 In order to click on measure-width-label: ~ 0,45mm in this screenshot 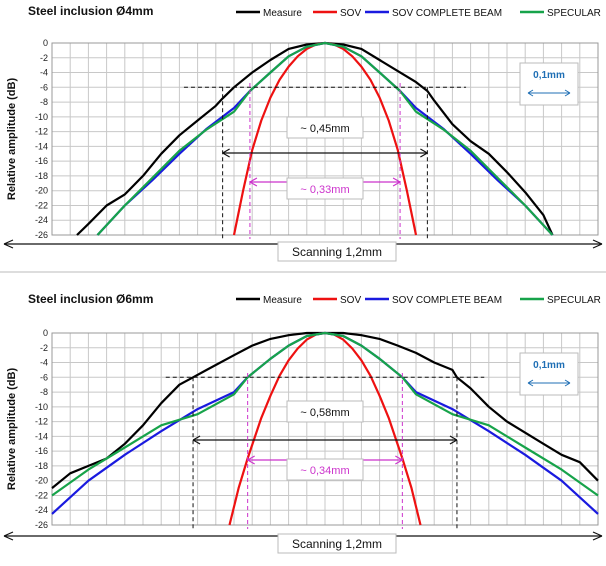, I will do `click(324, 129)`.